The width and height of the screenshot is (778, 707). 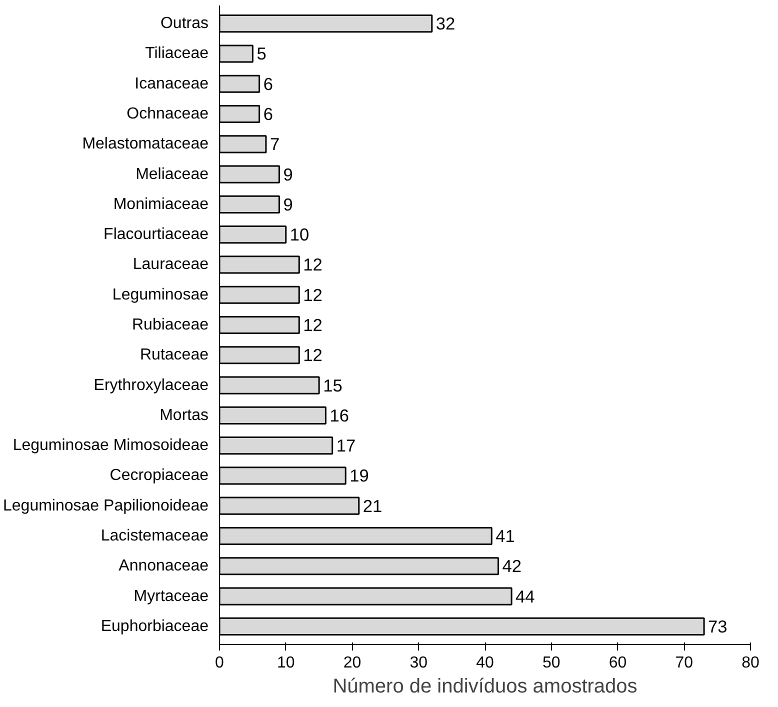 I want to click on y-tick-label: Lacistemaceae, so click(x=154, y=535).